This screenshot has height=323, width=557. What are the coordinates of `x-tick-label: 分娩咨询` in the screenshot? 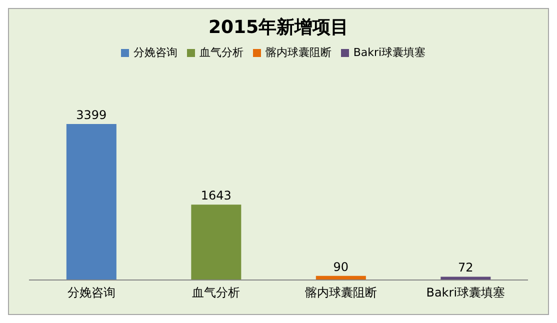 It's located at (91, 293).